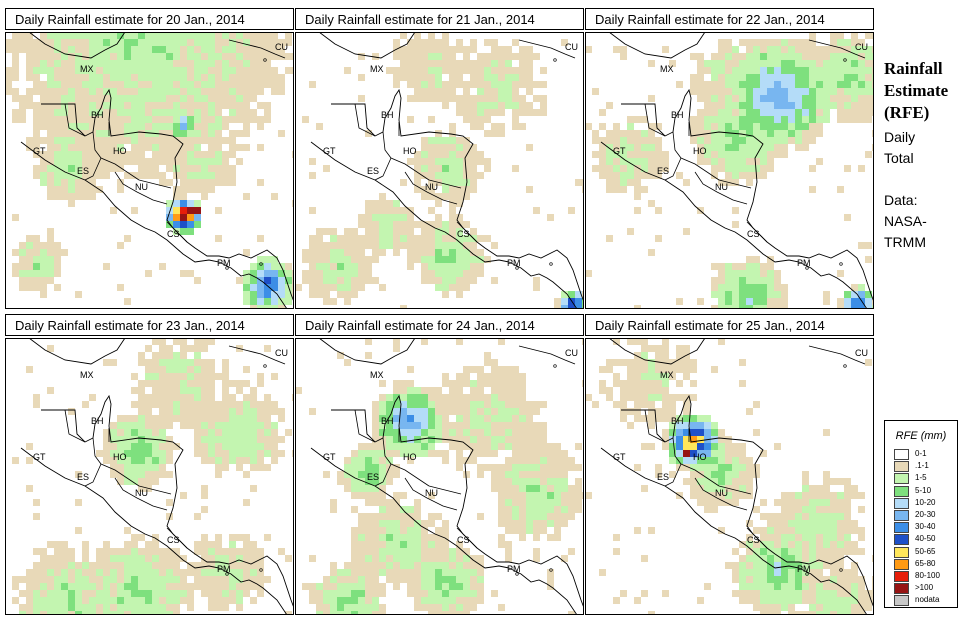 This screenshot has height=635, width=970. Describe the element at coordinates (463, 540) in the screenshot. I see `country-label: CS` at that location.